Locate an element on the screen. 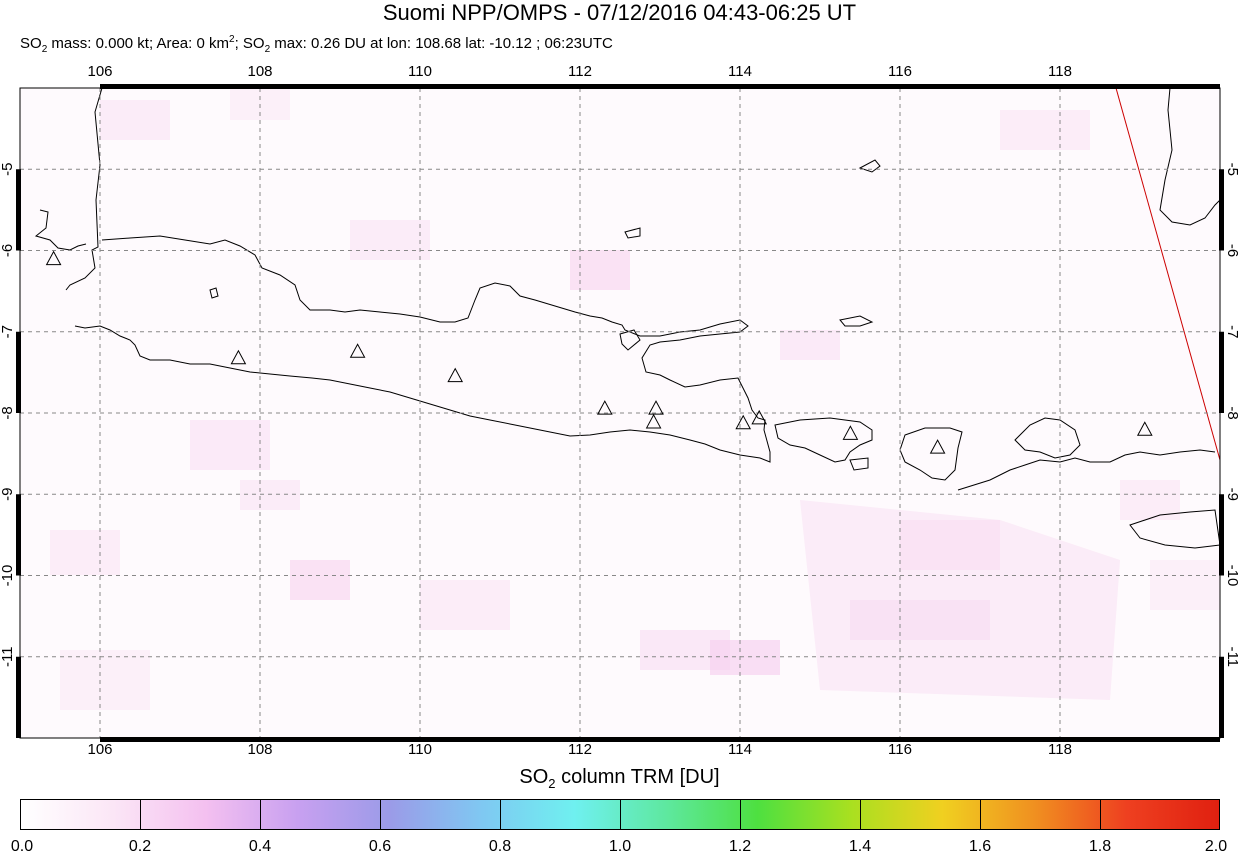  swath-edge is located at coordinates (1168, 274).